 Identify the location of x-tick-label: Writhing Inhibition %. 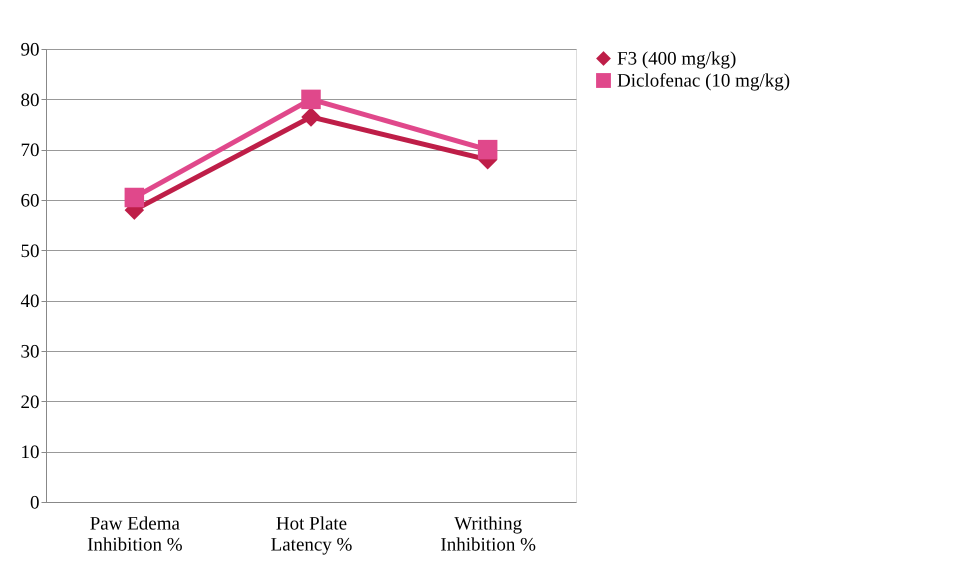
(488, 535).